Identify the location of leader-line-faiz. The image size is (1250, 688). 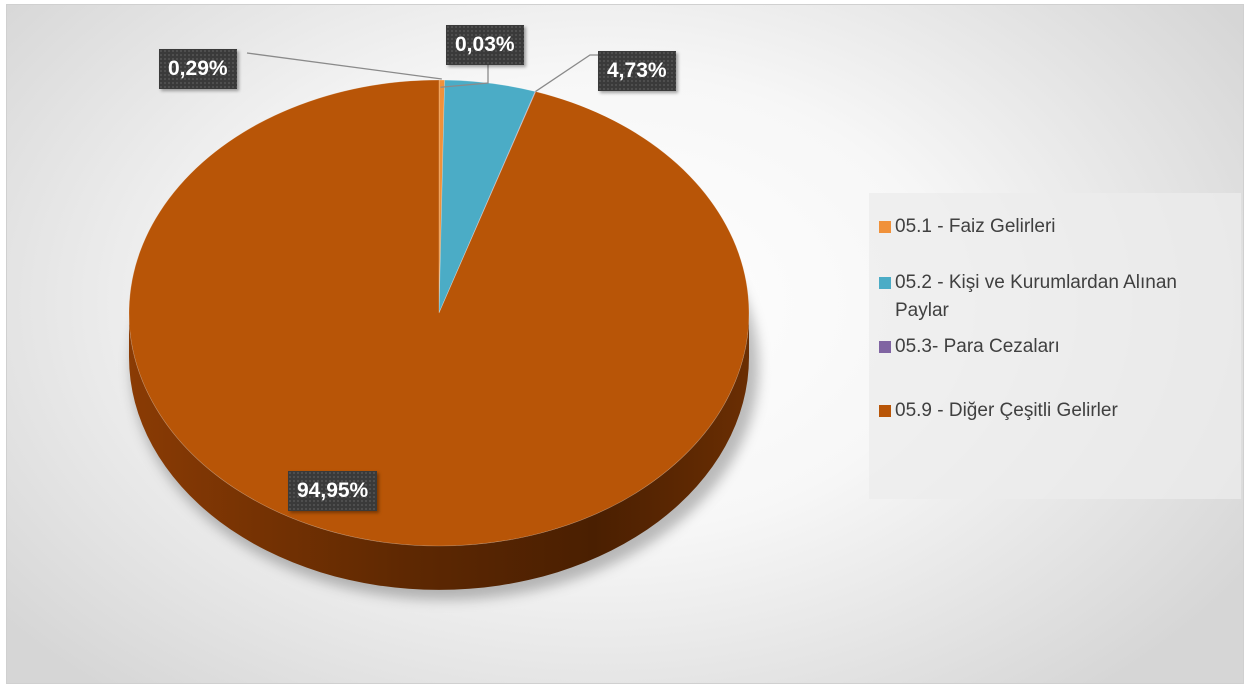
(344, 66).